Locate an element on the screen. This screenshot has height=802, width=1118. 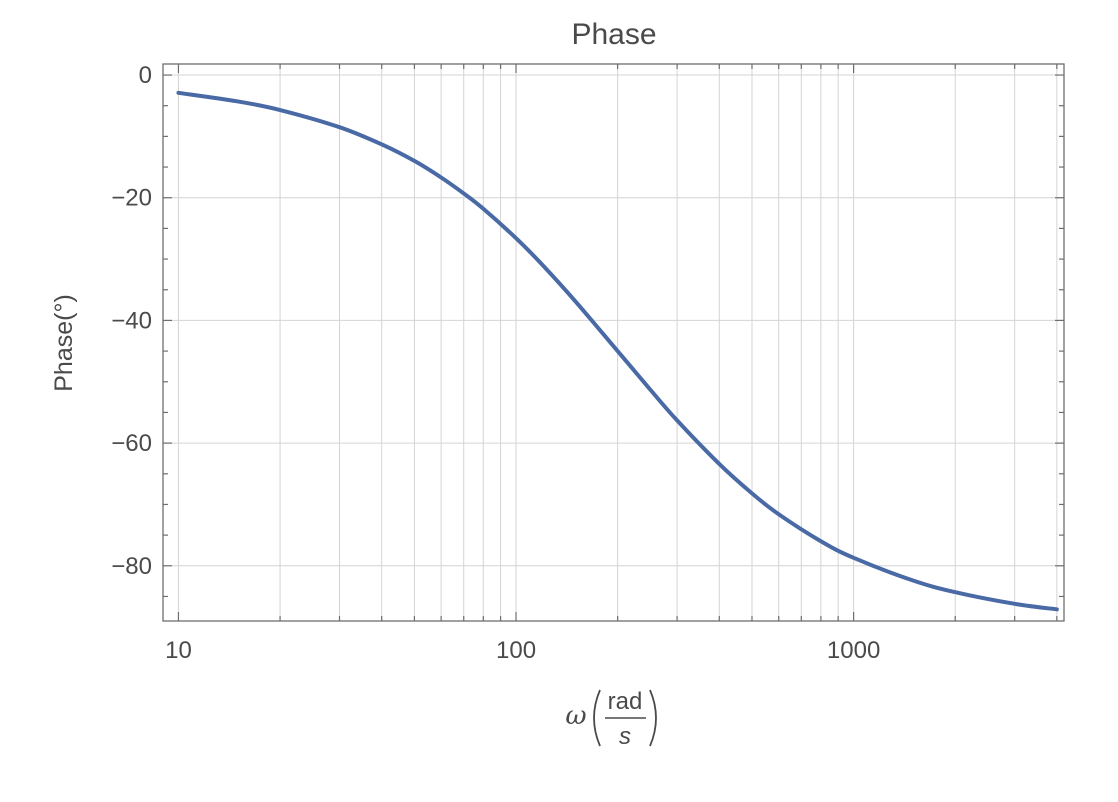
y-axis-label: Phase(°) is located at coordinates (64, 343).